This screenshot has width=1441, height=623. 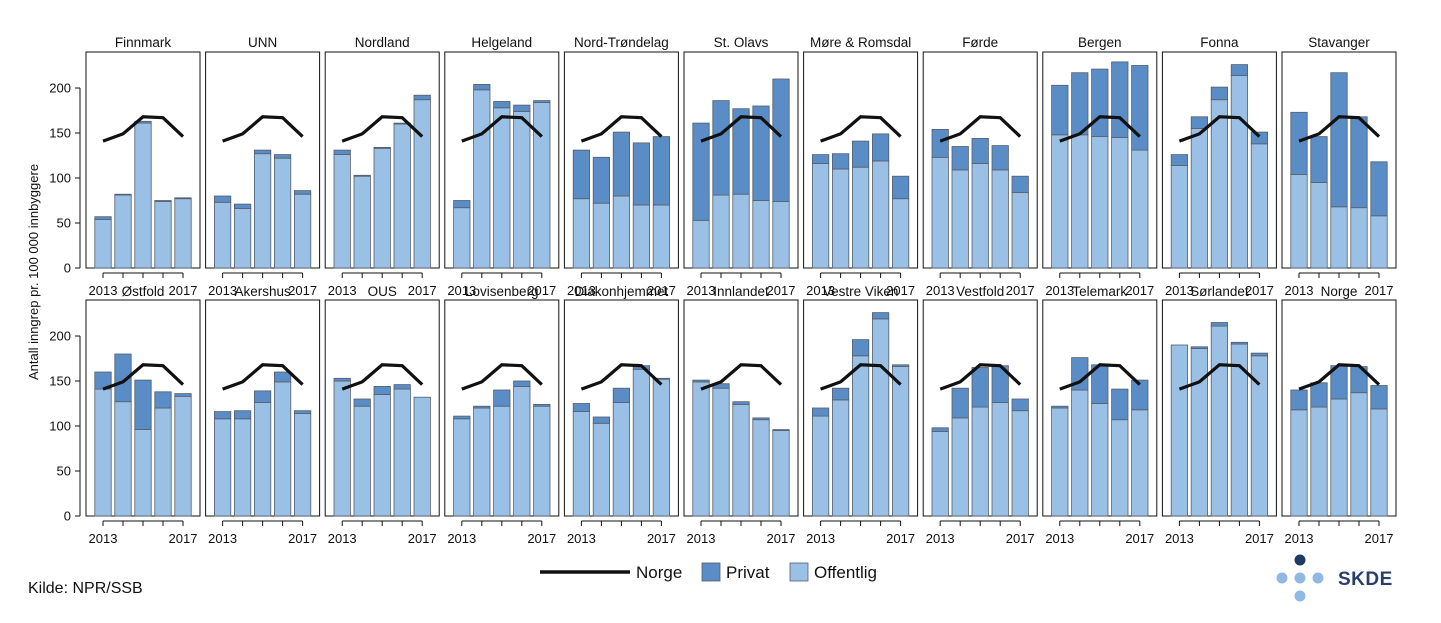 I want to click on panel-title: Innlandet, so click(x=741, y=291).